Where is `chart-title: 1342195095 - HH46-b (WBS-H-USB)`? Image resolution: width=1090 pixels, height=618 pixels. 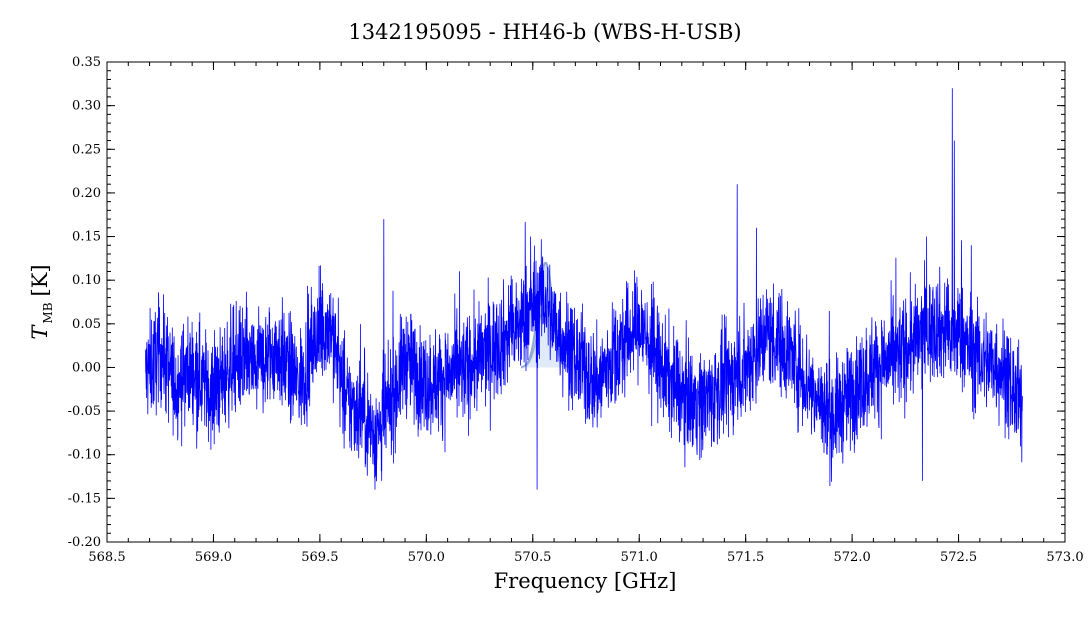
chart-title: 1342195095 - HH46-b (WBS-H-USB) is located at coordinates (544, 32).